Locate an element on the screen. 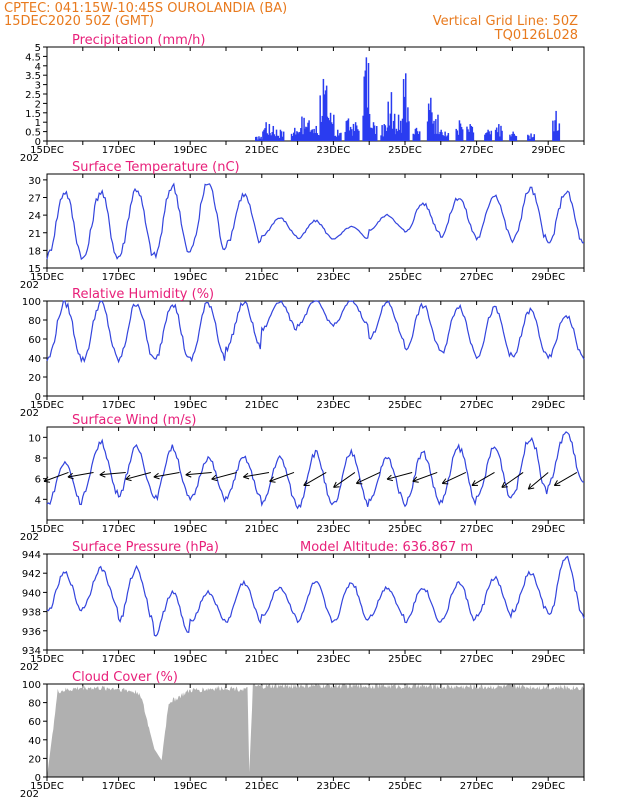  x-year-label: 202 is located at coordinates (29, 537).